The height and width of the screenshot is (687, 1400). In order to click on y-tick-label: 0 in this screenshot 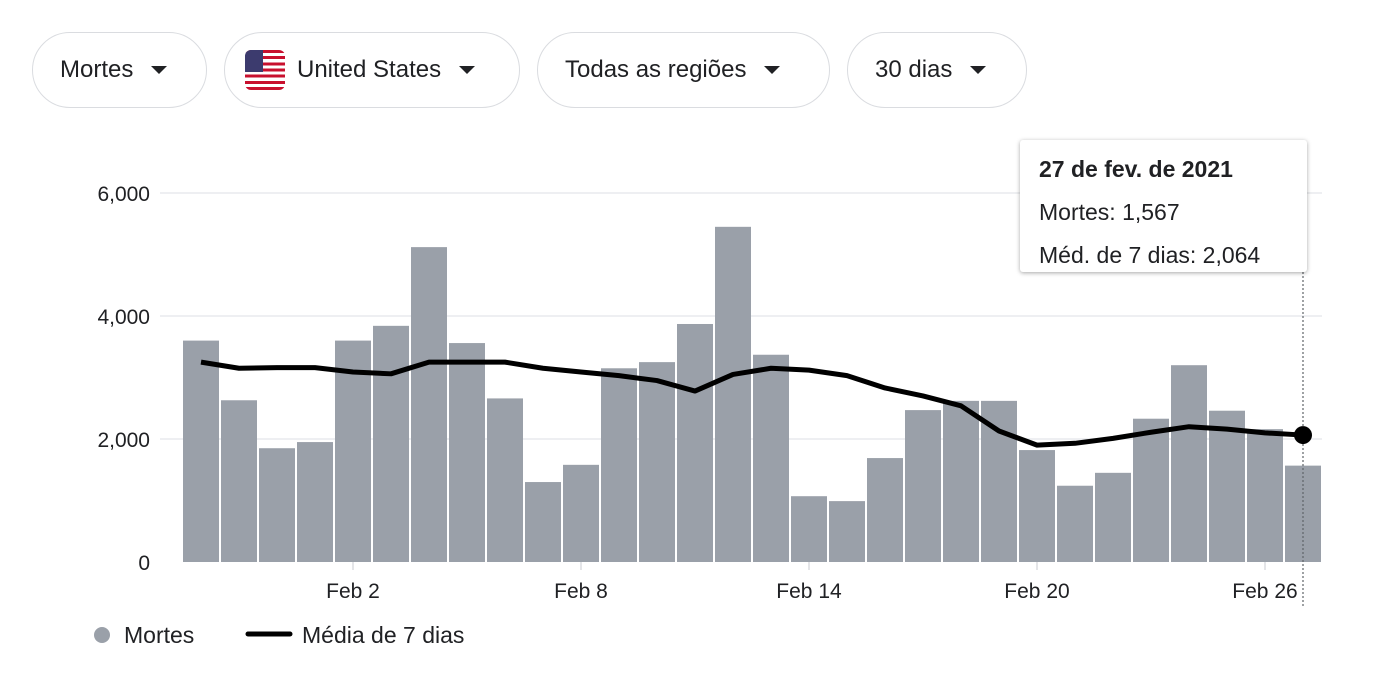, I will do `click(144, 563)`.